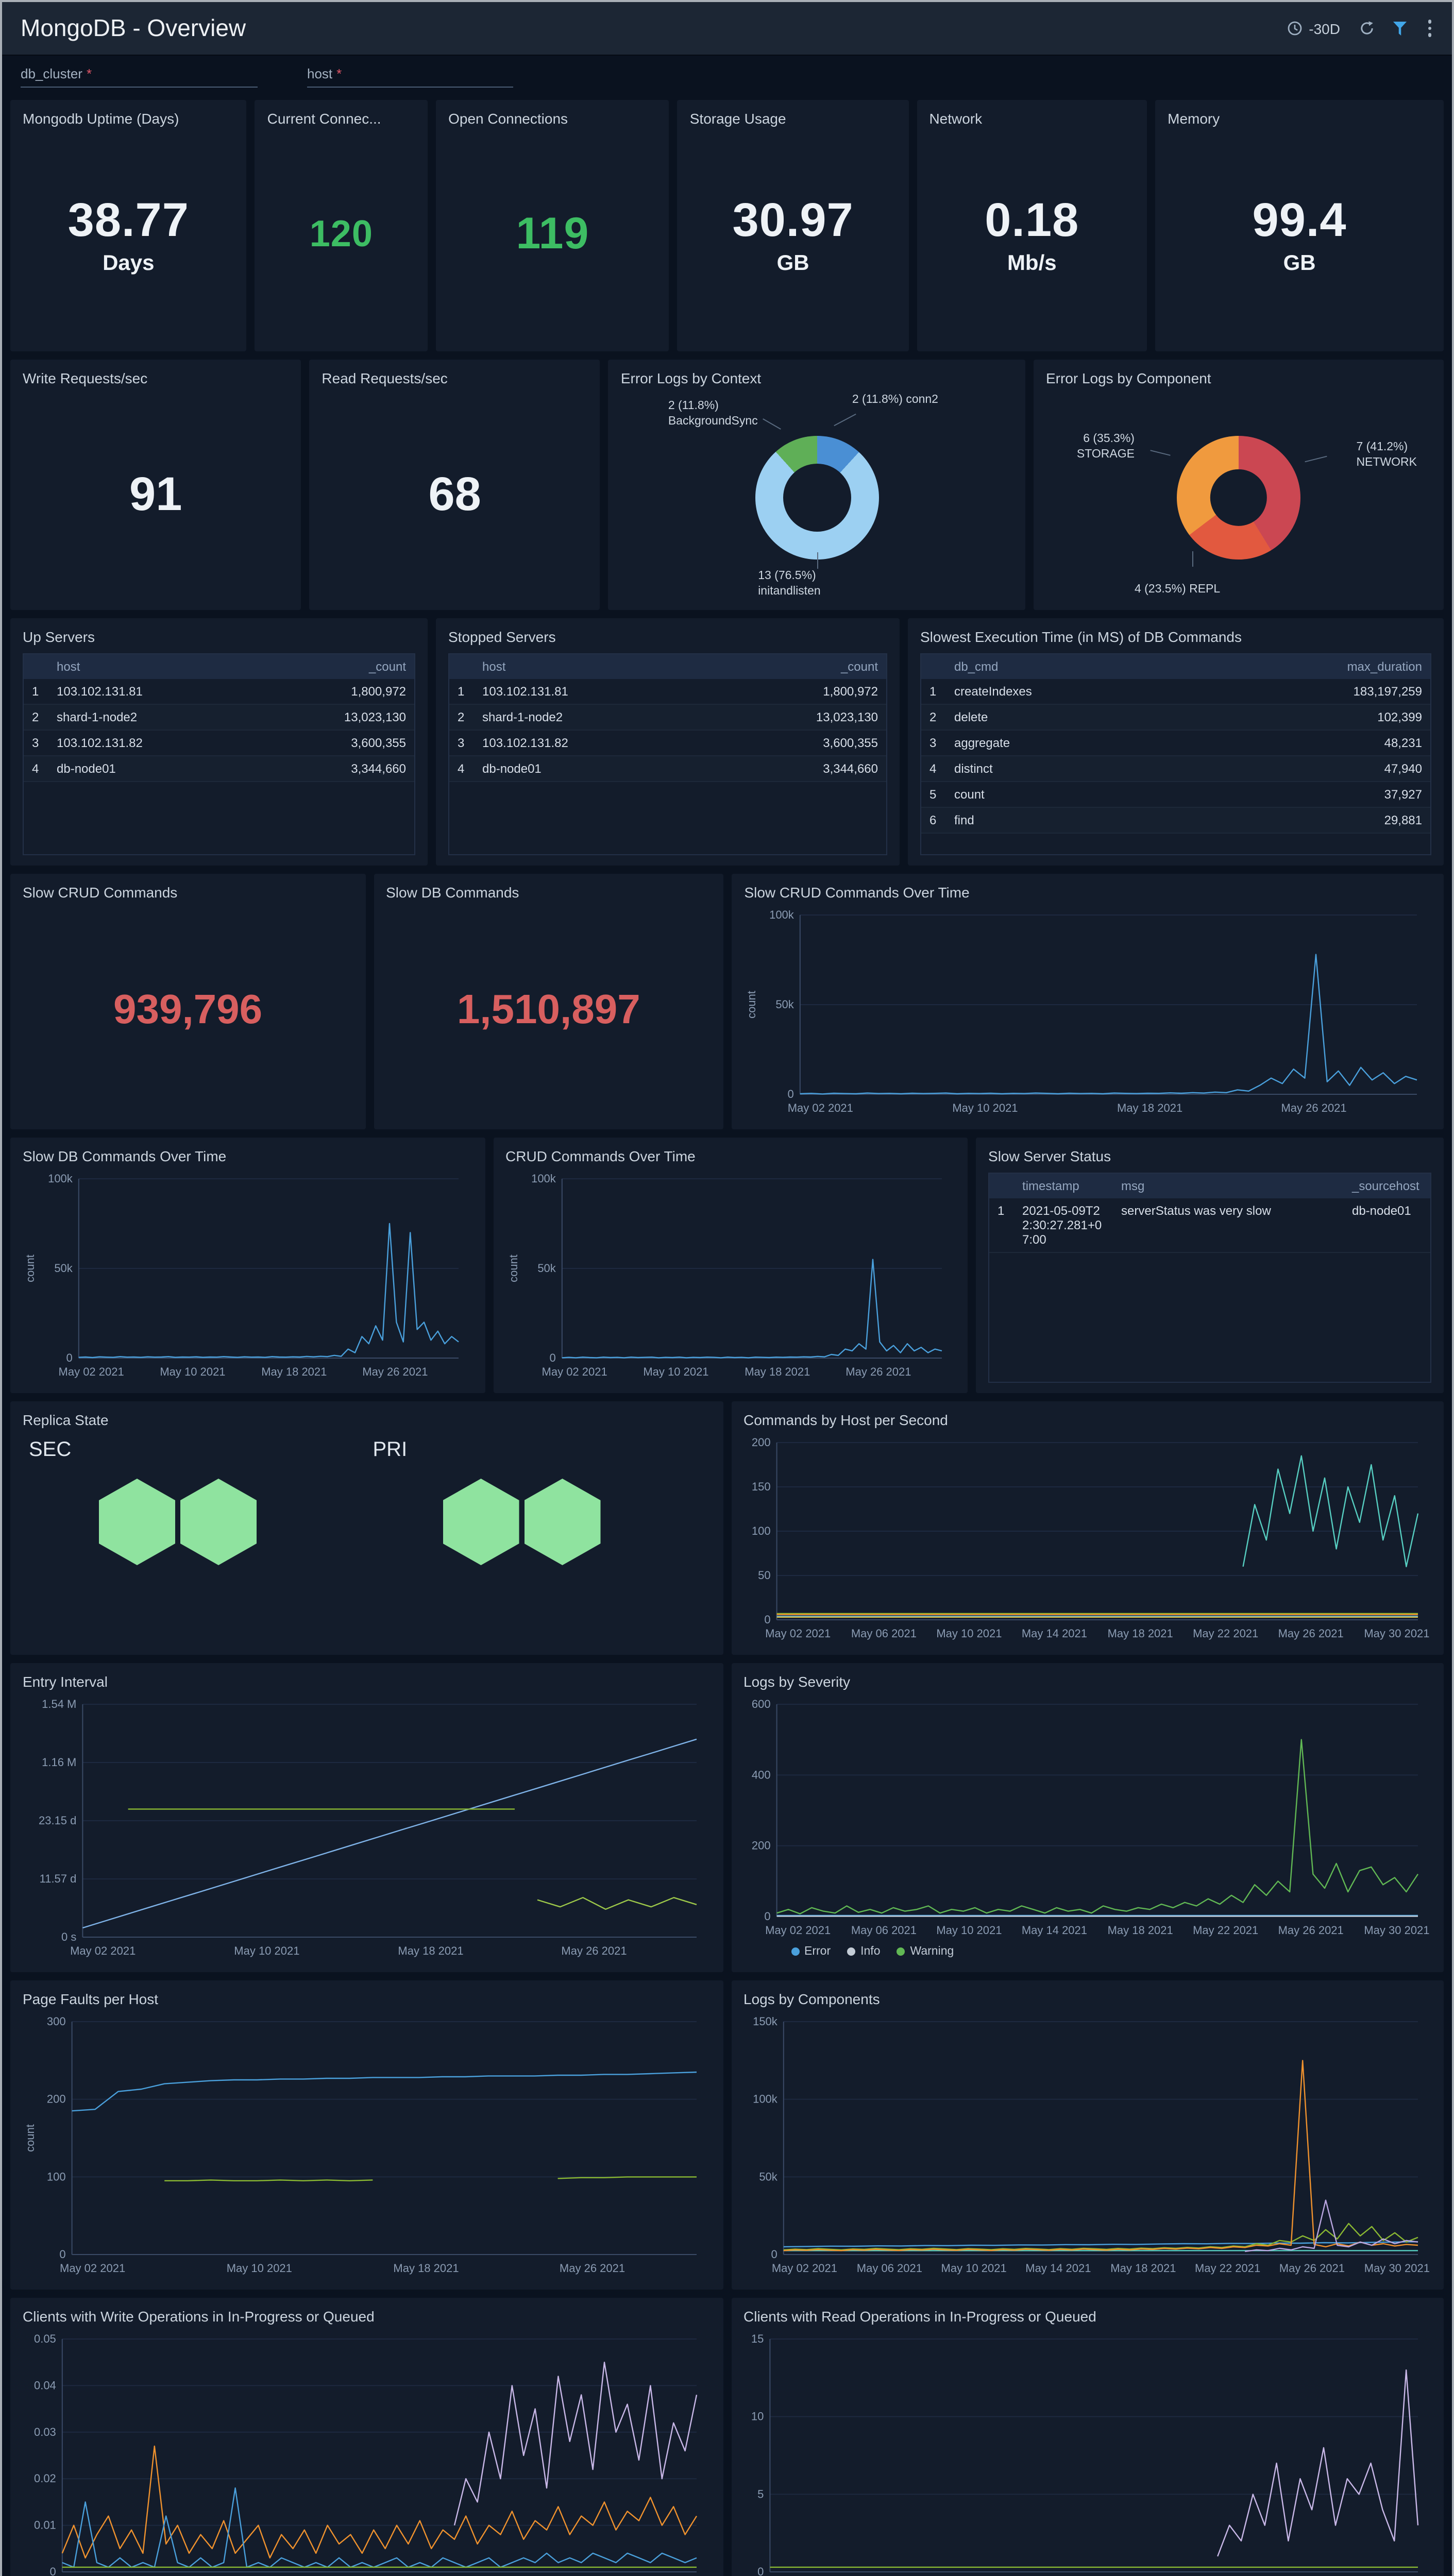 This screenshot has height=2576, width=1454. Describe the element at coordinates (1063, 1186) in the screenshot. I see `column-header-timestamp: timestamp` at that location.